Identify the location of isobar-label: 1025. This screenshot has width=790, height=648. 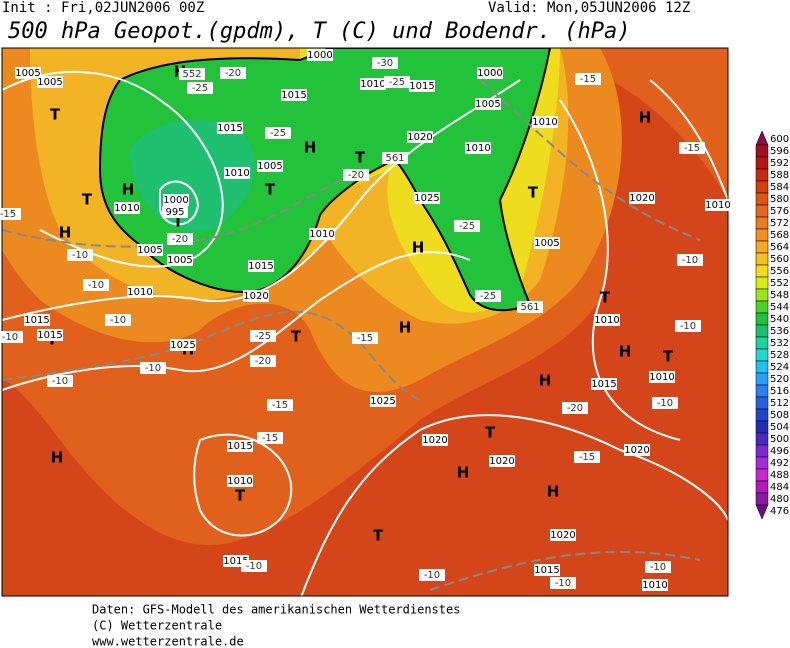
(182, 345).